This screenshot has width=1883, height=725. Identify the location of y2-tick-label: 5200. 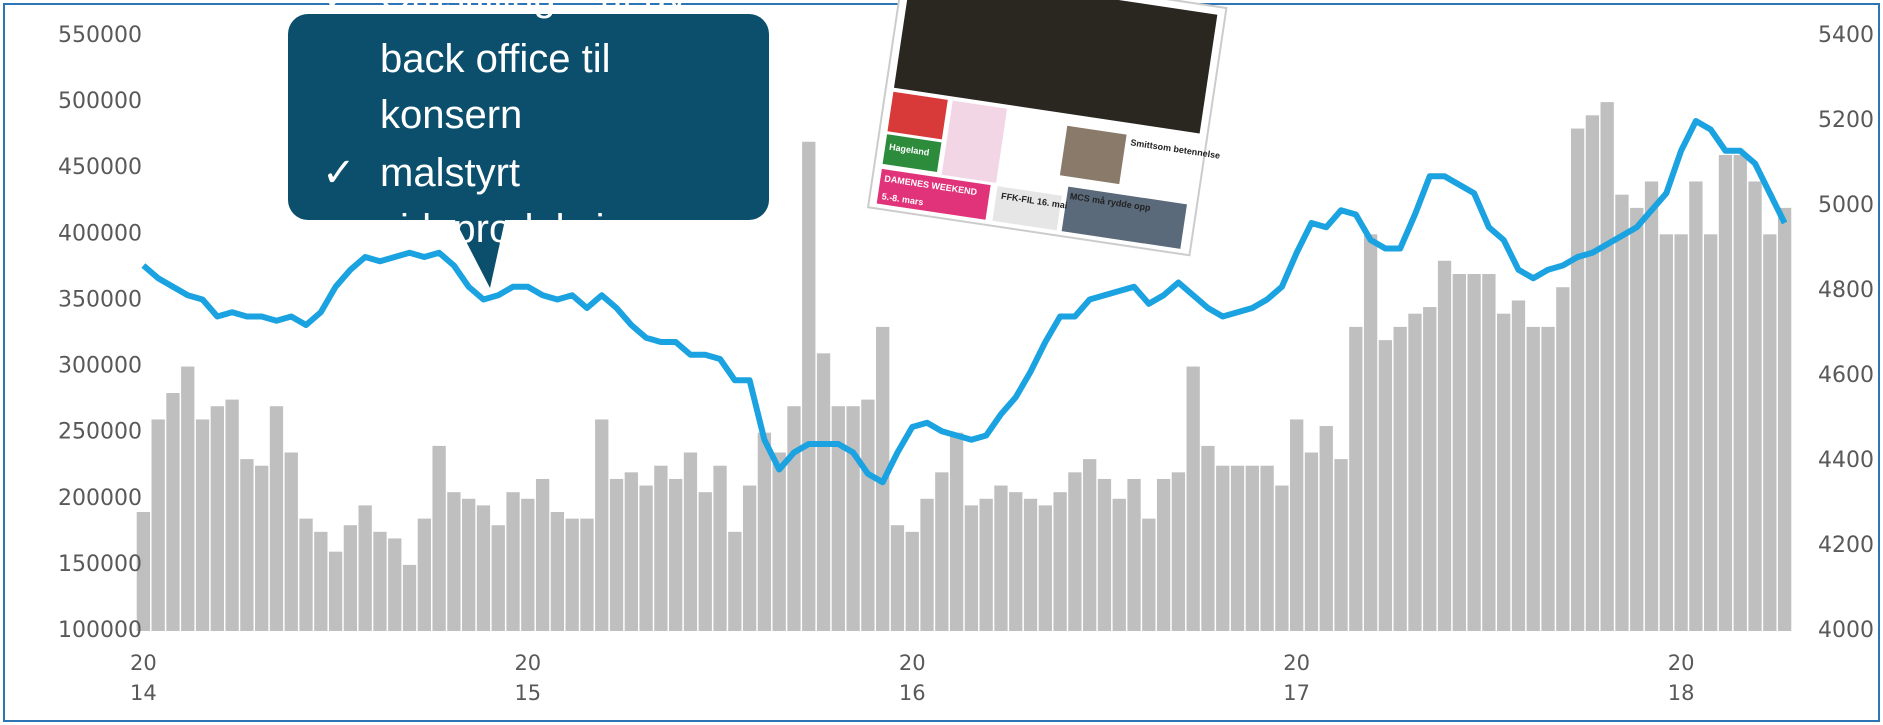
(1846, 120).